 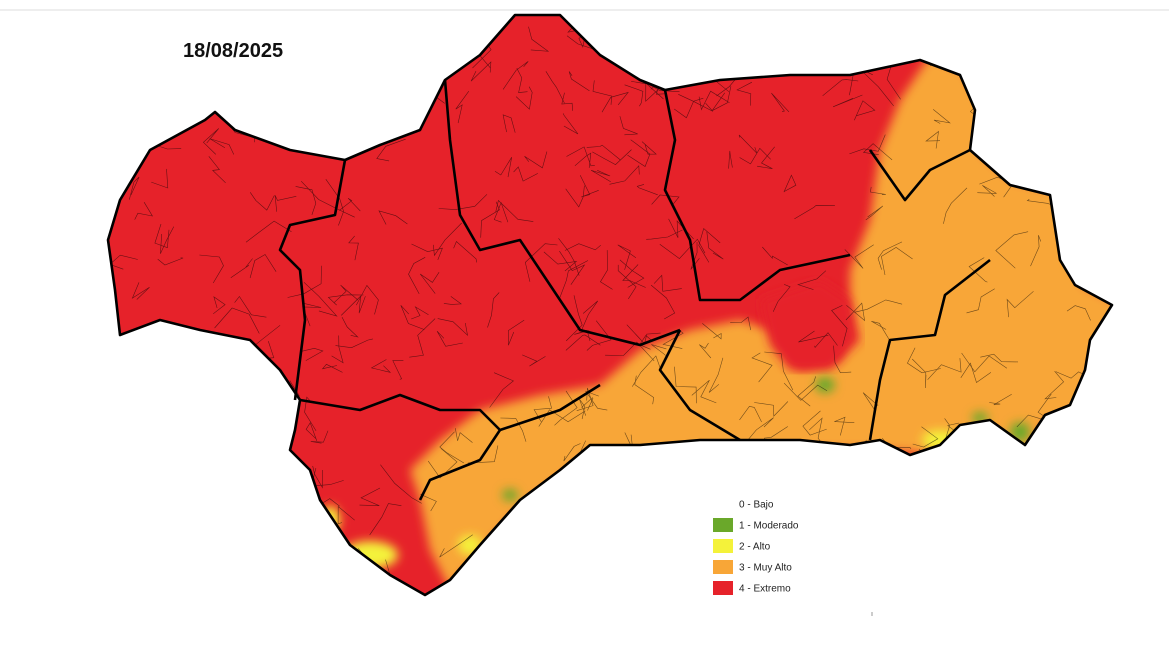 What do you see at coordinates (769, 526) in the screenshot?
I see `legend-label: 1 - Moderado` at bounding box center [769, 526].